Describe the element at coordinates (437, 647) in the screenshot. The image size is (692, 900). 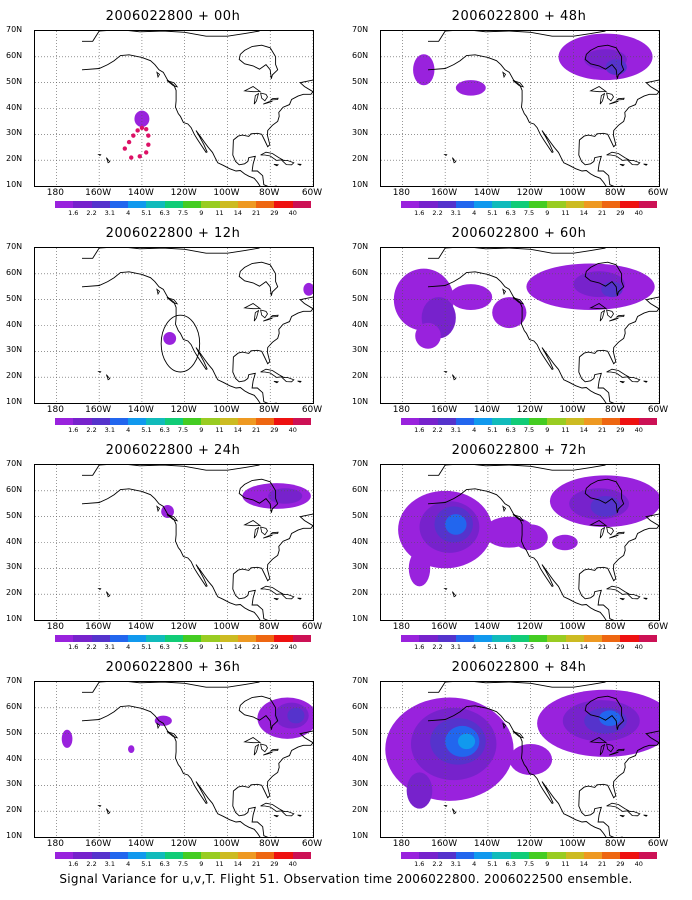
I see `colorbar-label: 2.2` at that location.